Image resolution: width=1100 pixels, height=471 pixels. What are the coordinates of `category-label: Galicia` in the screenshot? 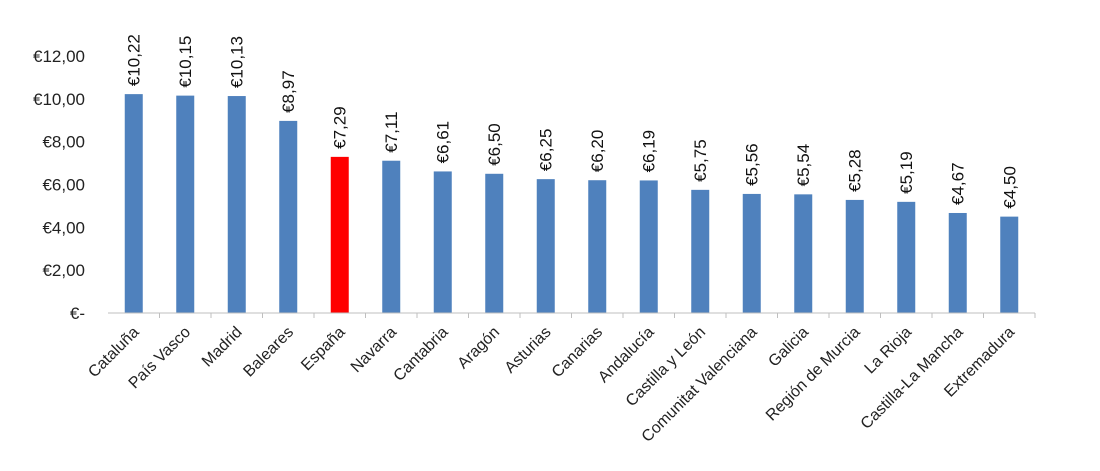 It's located at (788, 347).